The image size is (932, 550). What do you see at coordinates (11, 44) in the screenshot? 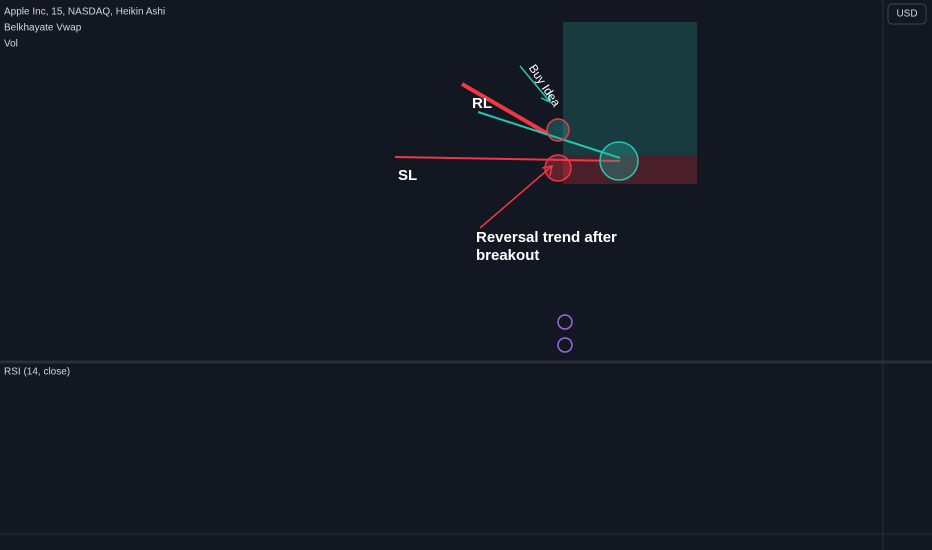
I see `indicator-name: Vol` at bounding box center [11, 44].